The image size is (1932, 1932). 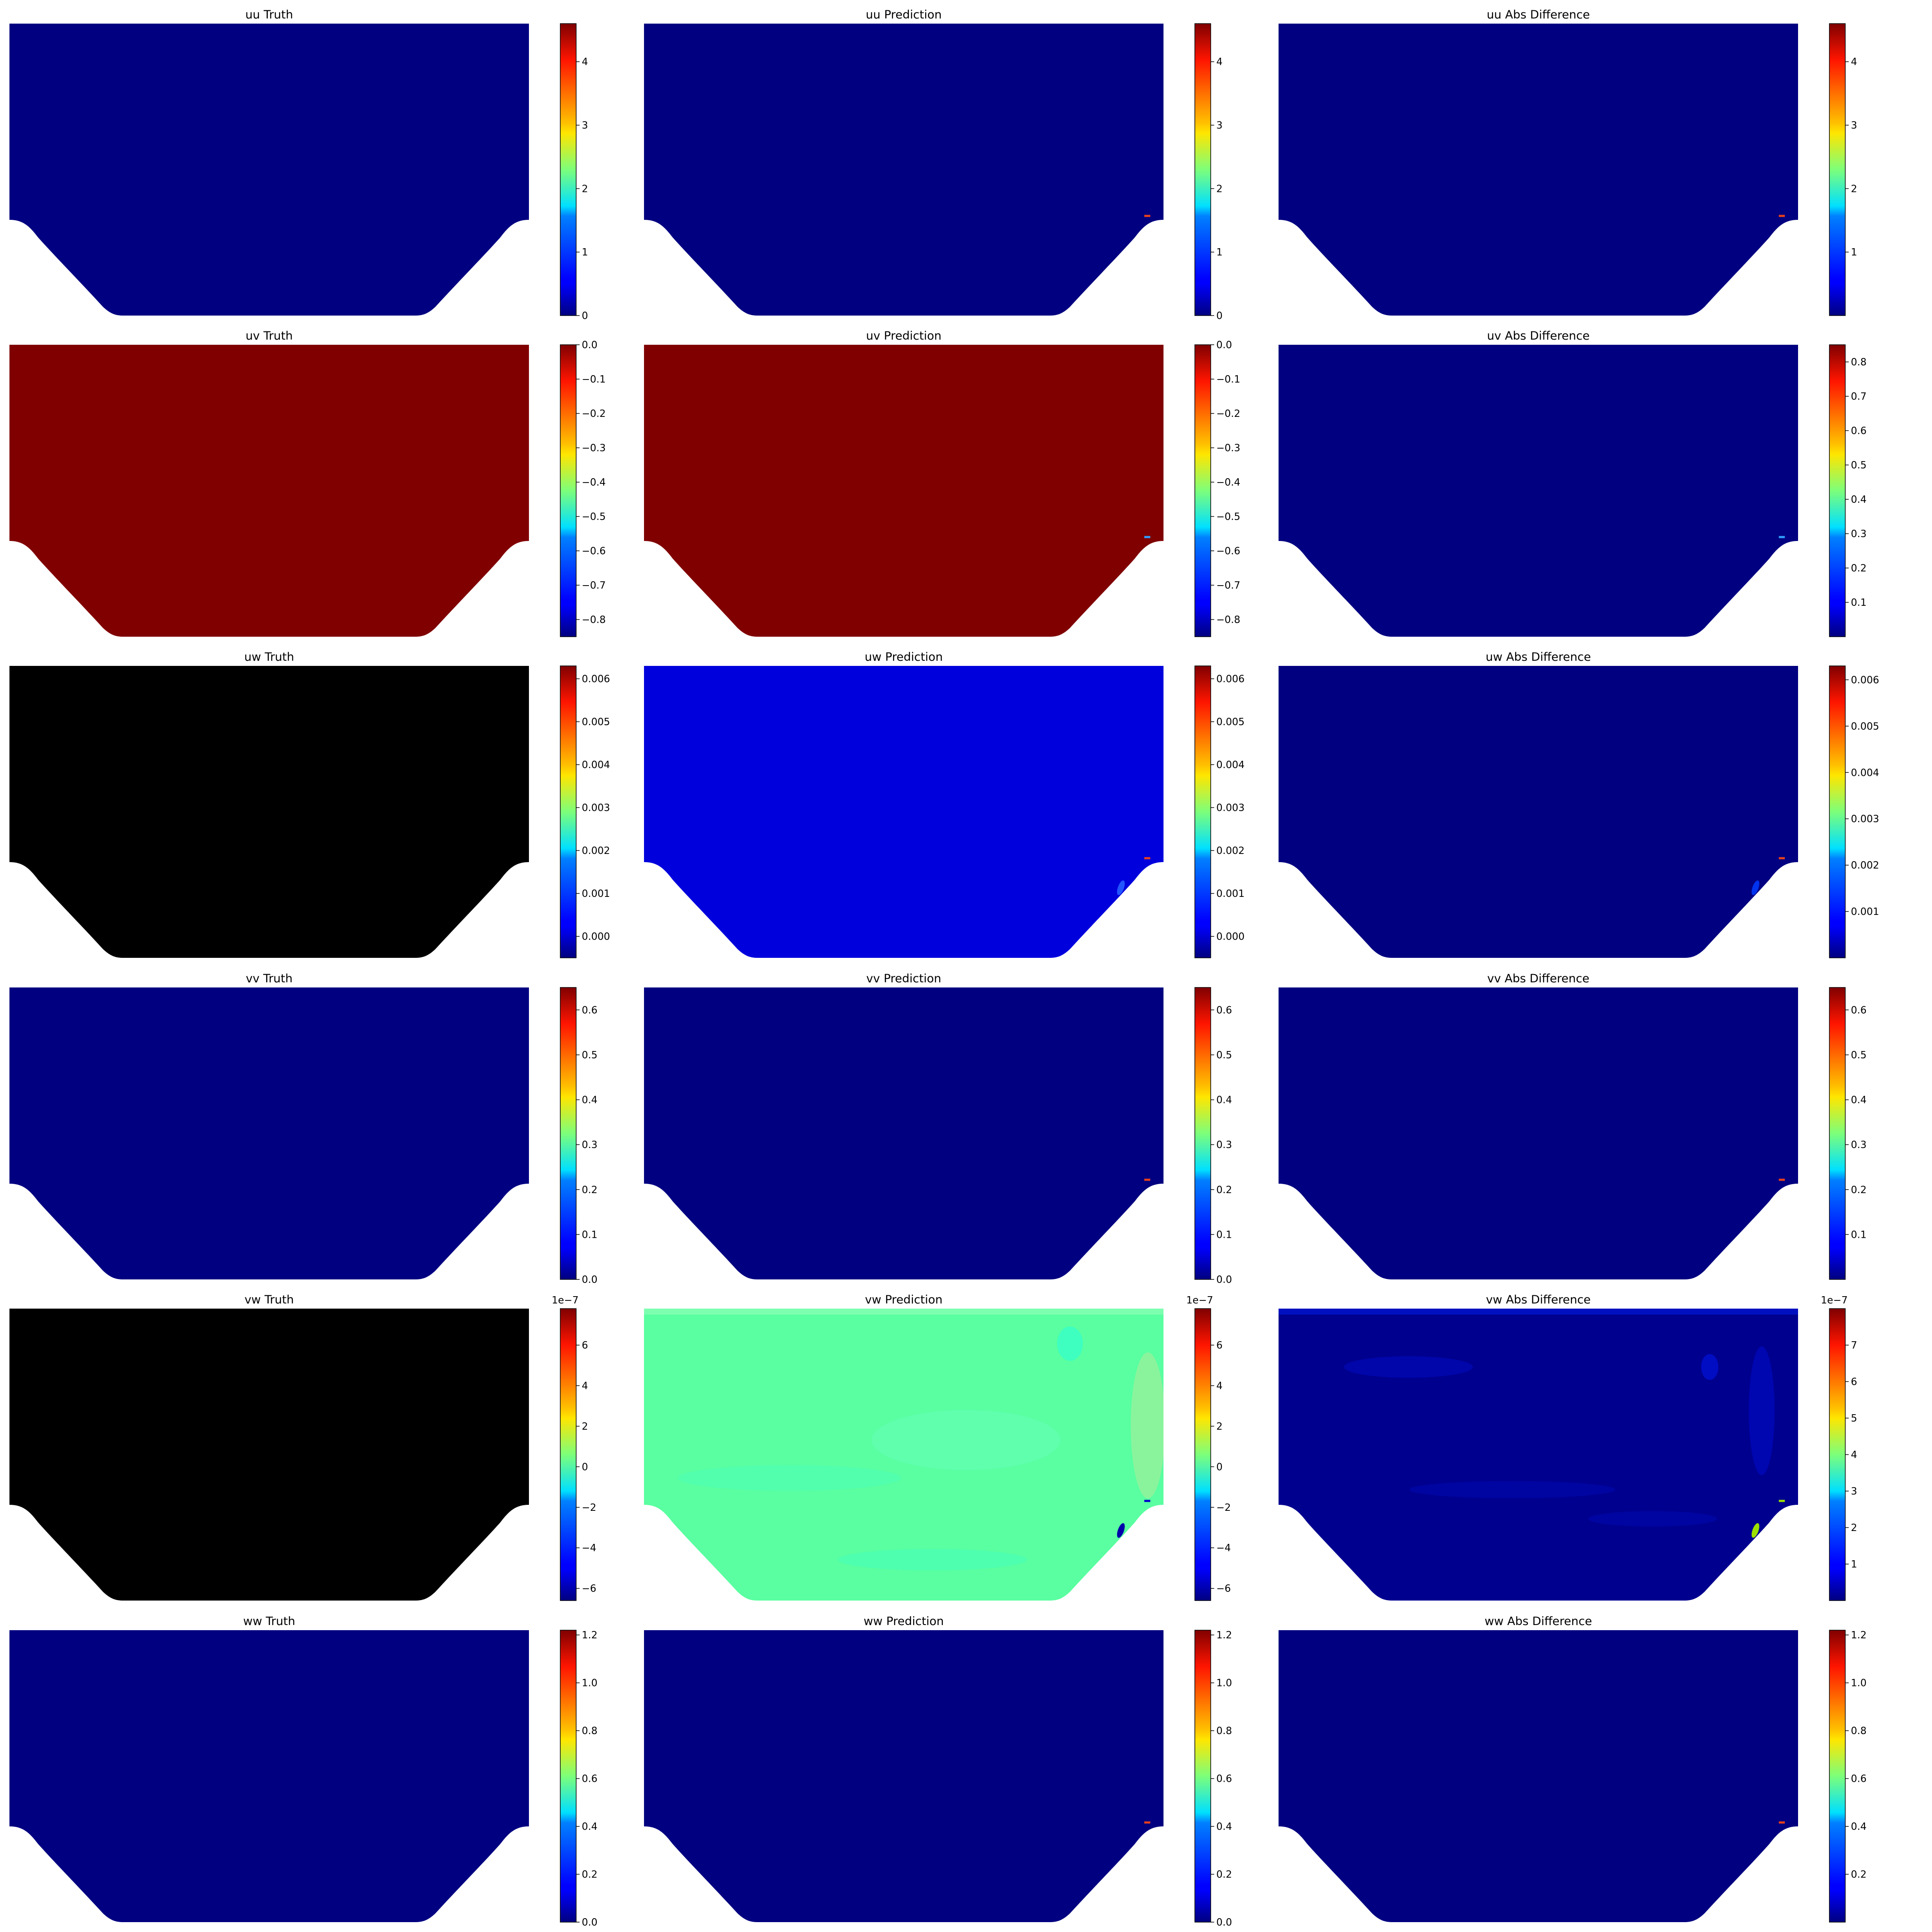 What do you see at coordinates (1219, 1426) in the screenshot?
I see `colorbar-tick-label: 2` at bounding box center [1219, 1426].